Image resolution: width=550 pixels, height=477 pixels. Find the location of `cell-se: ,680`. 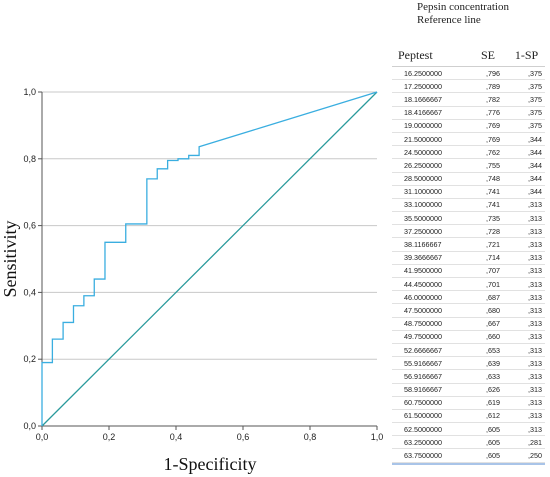

cell-se: ,680 is located at coordinates (493, 310).